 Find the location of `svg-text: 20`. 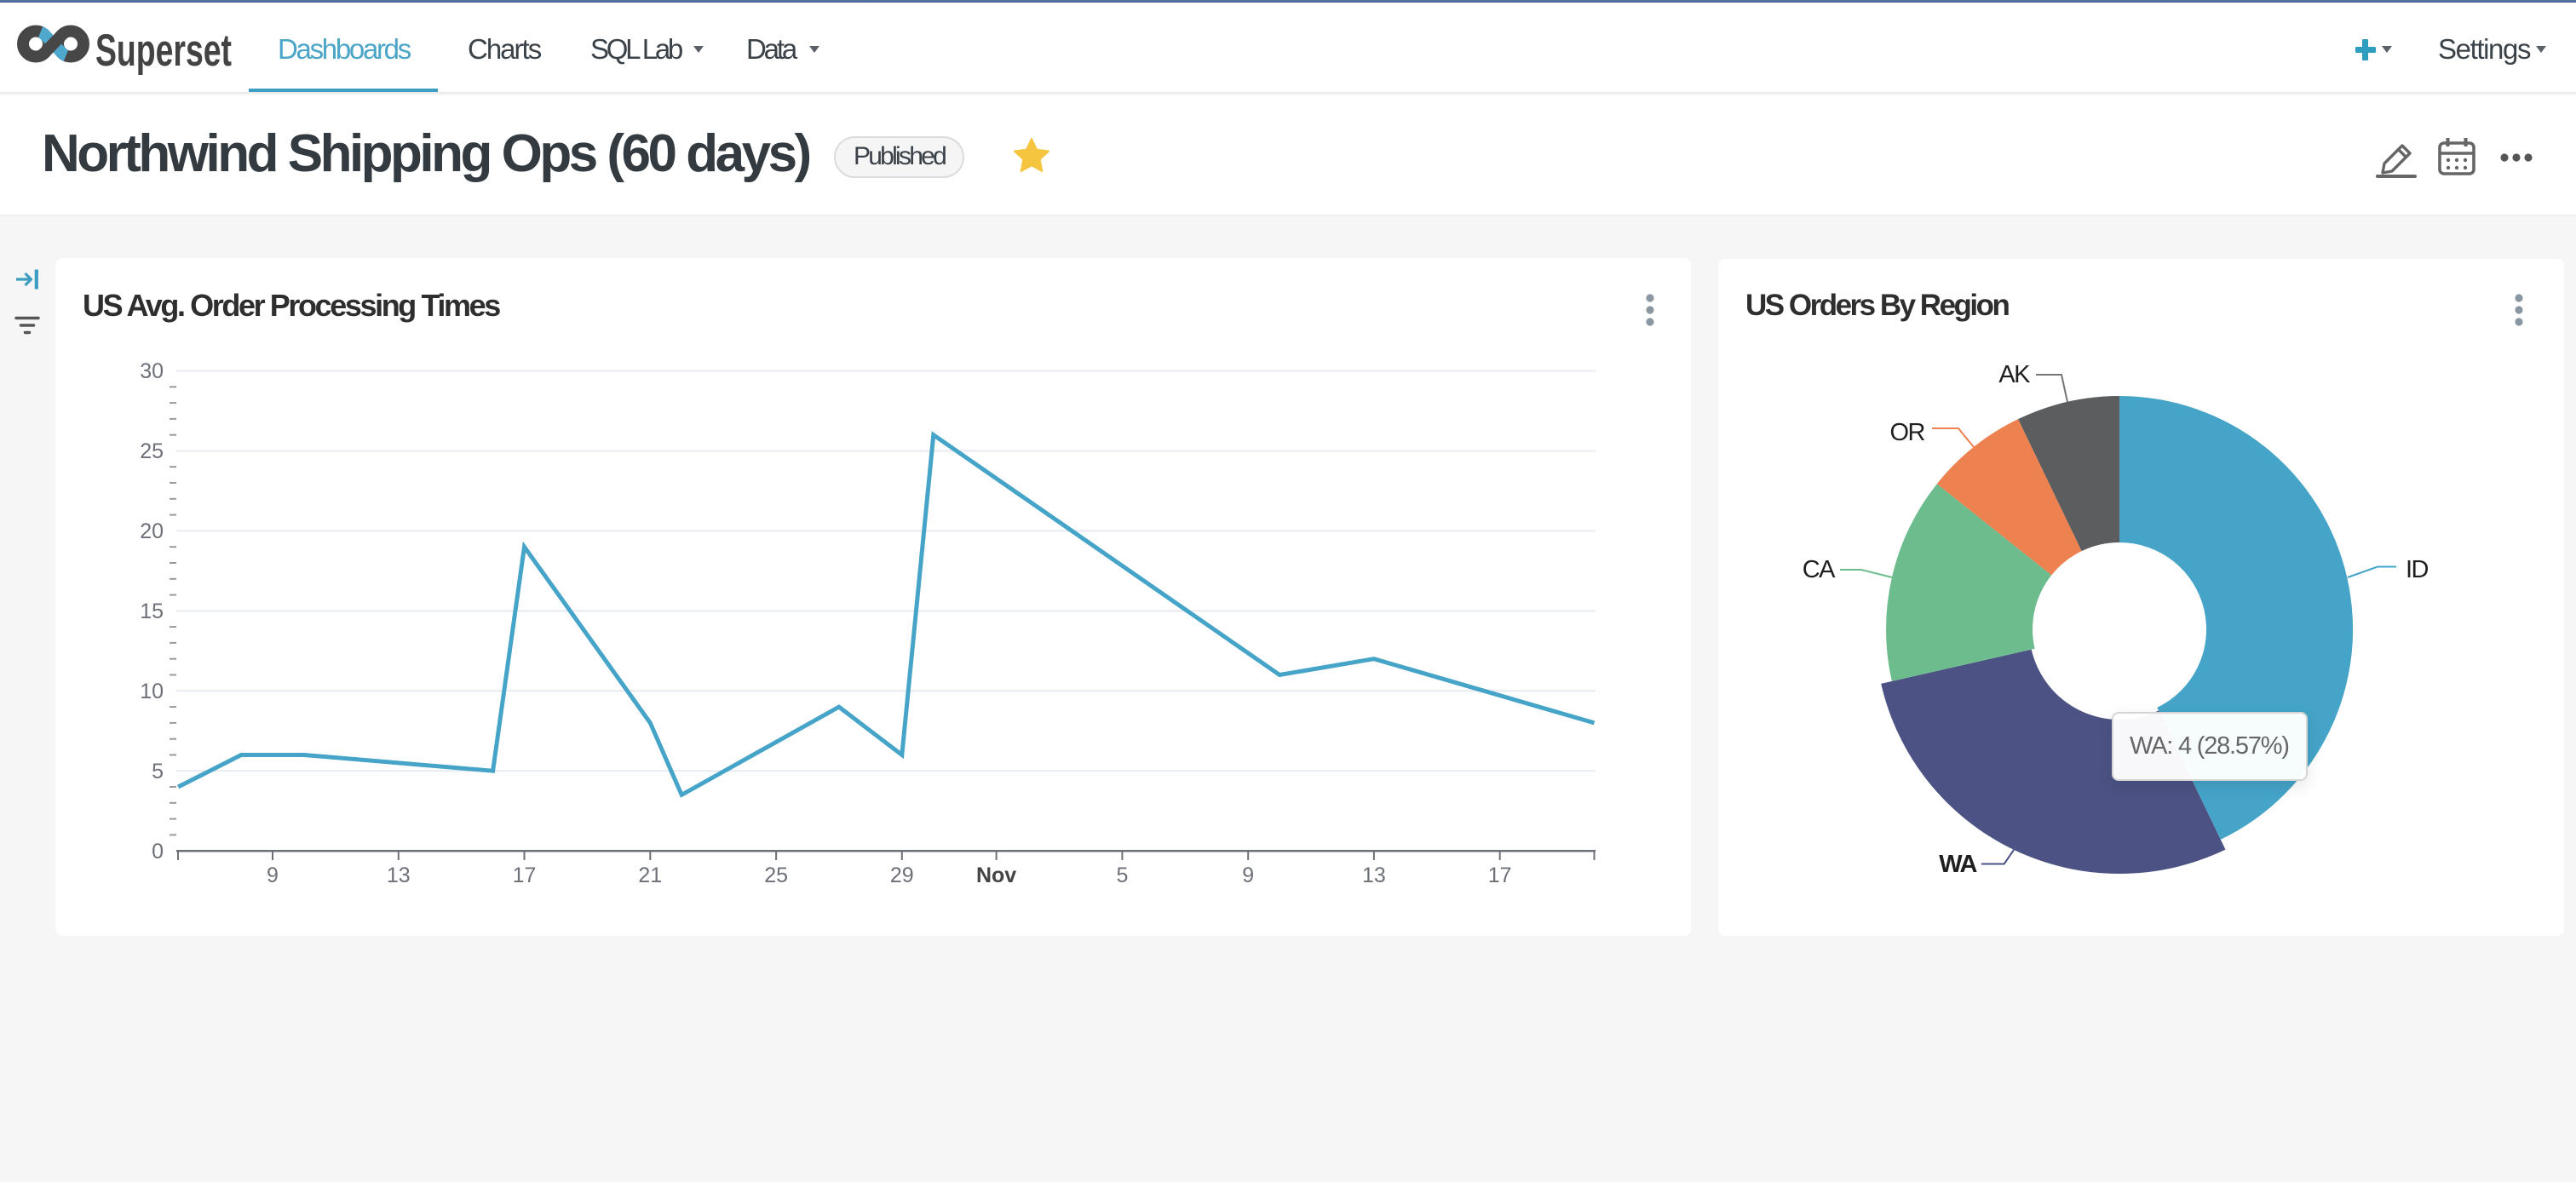

svg-text: 20 is located at coordinates (152, 531).